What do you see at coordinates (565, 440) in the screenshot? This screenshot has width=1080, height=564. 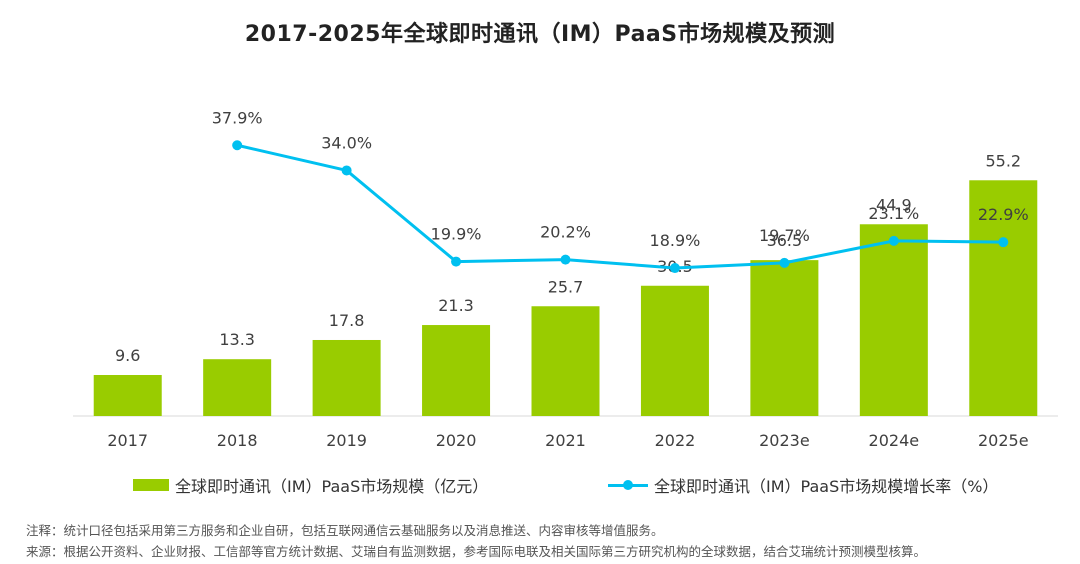 I see `x-tick-label: 2021` at bounding box center [565, 440].